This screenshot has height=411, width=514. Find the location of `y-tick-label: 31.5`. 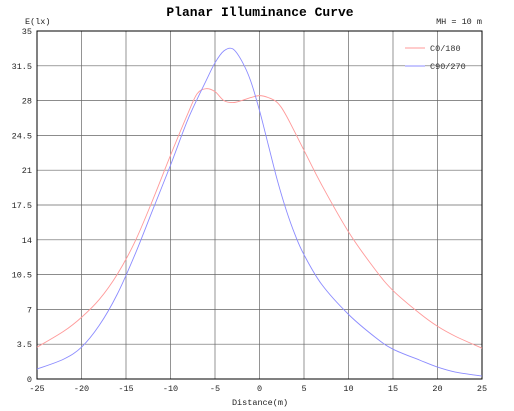

y-tick-label: 31.5 is located at coordinates (22, 67).